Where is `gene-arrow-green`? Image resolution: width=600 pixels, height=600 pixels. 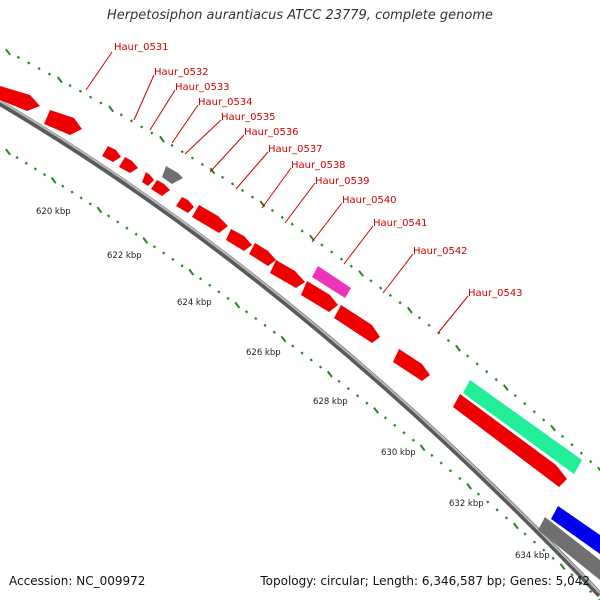 gene-arrow-green is located at coordinates (522, 427).